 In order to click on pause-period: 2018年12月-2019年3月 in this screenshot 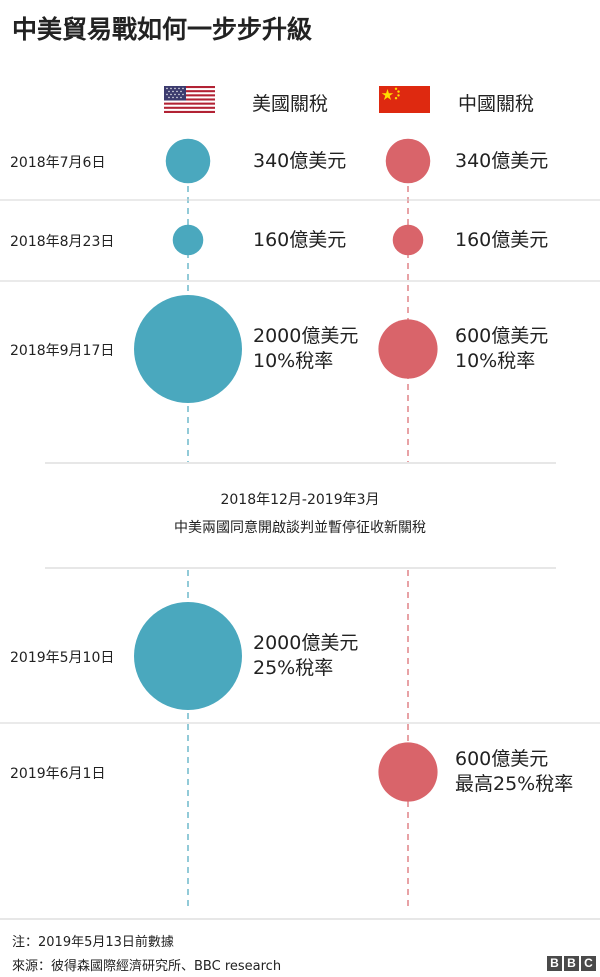, I will do `click(300, 500)`.